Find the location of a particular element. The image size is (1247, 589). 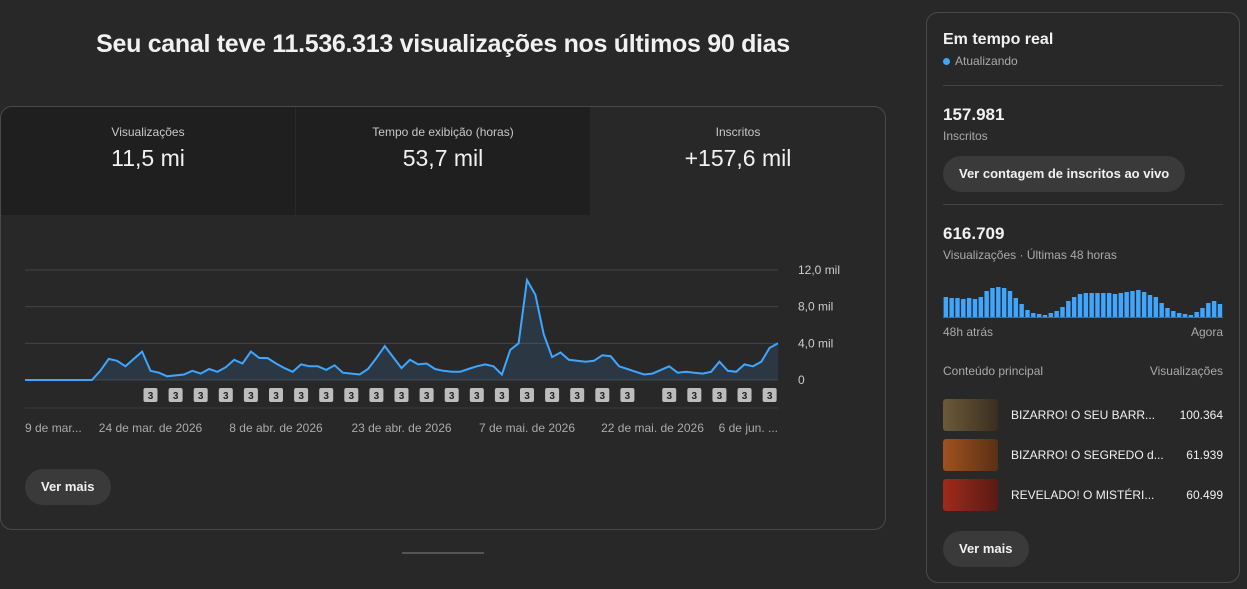

metric-value: 11,5 mi is located at coordinates (148, 158).